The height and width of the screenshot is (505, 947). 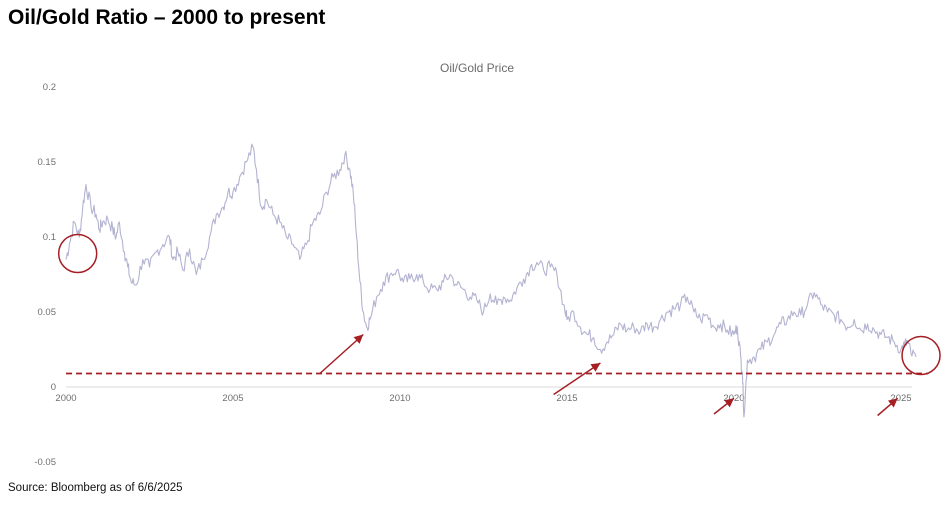 What do you see at coordinates (49, 87) in the screenshot?
I see `y-tick-label: 0.2` at bounding box center [49, 87].